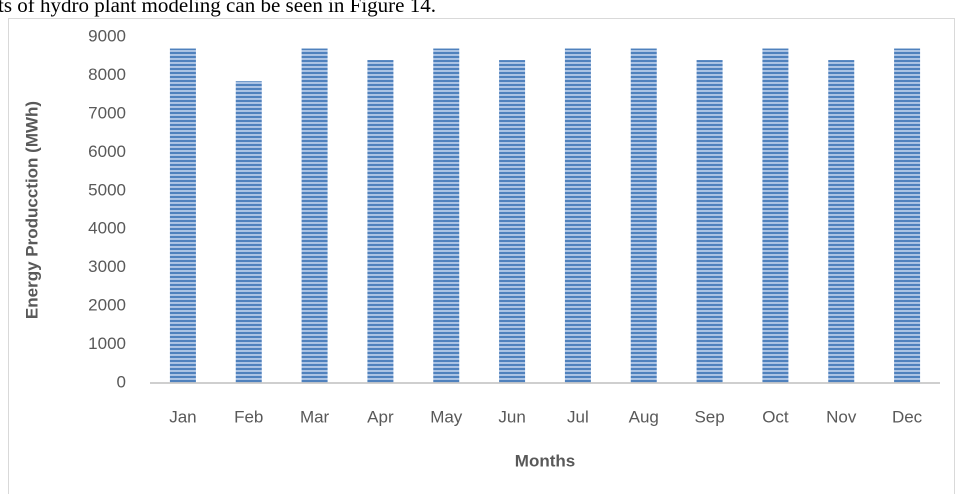 The height and width of the screenshot is (494, 957). I want to click on y-tick-label: 4000, so click(107, 228).